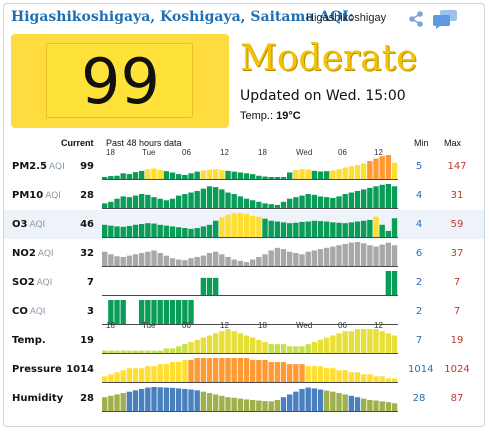 Image resolution: width=491 pixels, height=432 pixels. I want to click on time-tick-label: Tue, so click(149, 325).